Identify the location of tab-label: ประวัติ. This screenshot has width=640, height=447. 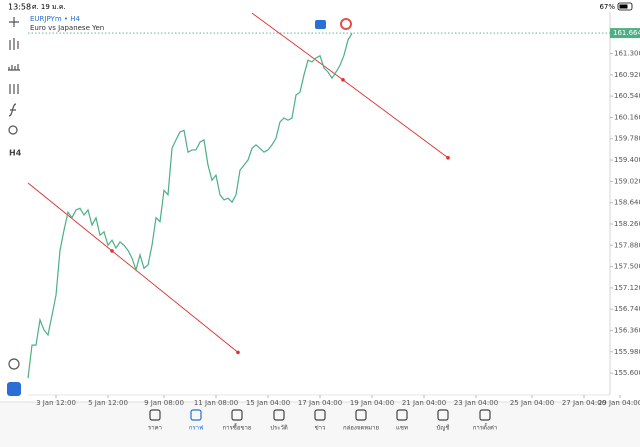
(279, 428).